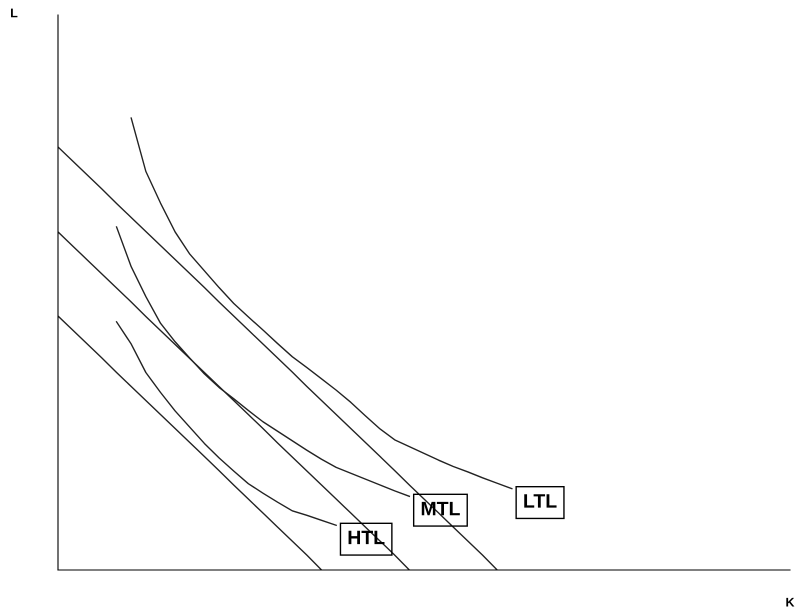 Image resolution: width=807 pixels, height=614 pixels. What do you see at coordinates (790, 602) in the screenshot?
I see `x-axis-title: K` at bounding box center [790, 602].